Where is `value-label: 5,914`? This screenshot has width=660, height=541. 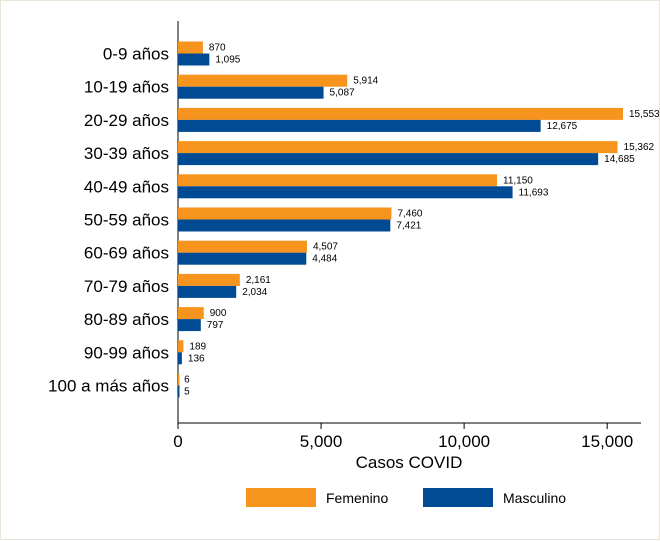
value-label: 5,914 is located at coordinates (365, 81).